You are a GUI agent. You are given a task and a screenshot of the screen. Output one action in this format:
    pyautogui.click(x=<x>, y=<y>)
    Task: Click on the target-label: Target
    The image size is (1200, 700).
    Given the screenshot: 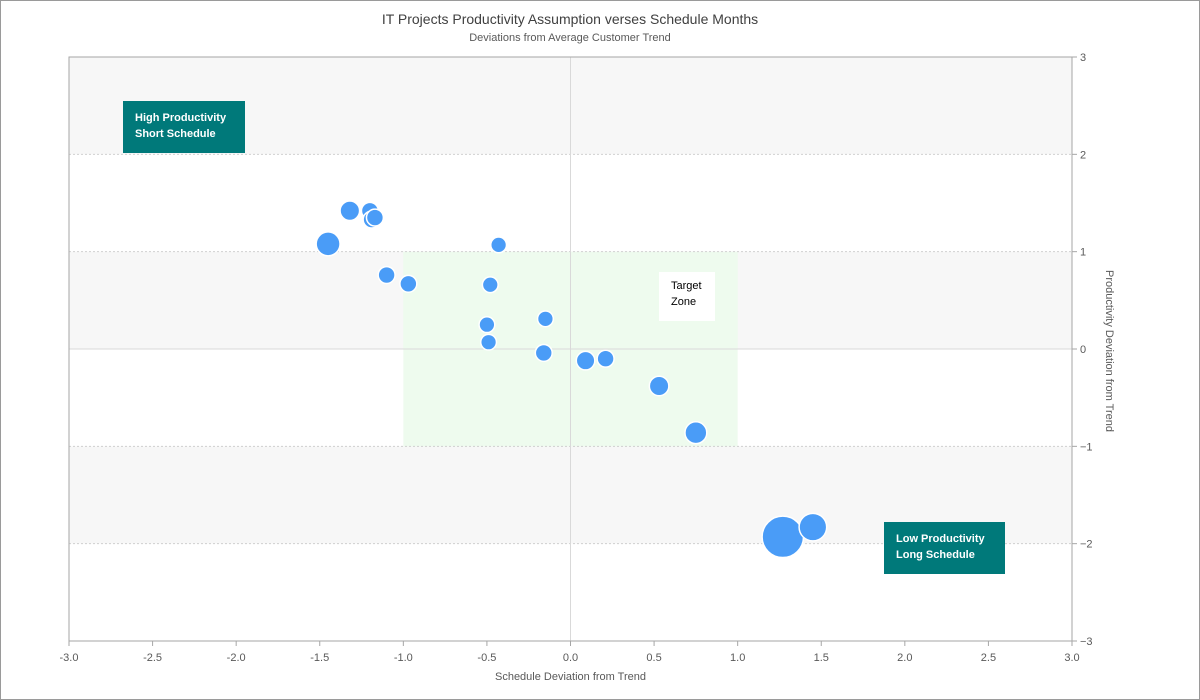 What is the action you would take?
    pyautogui.click(x=686, y=286)
    